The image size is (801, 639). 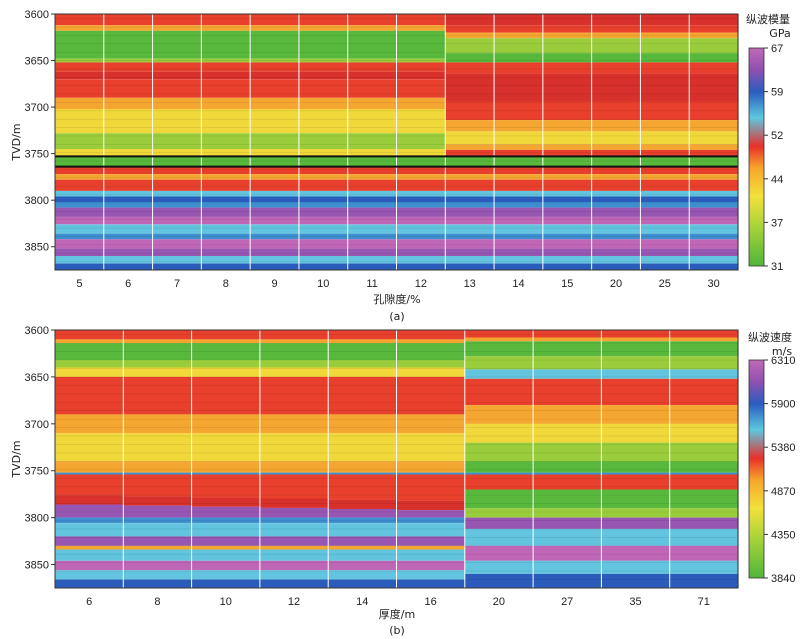 What do you see at coordinates (421, 284) in the screenshot?
I see `x-tick-label: 12` at bounding box center [421, 284].